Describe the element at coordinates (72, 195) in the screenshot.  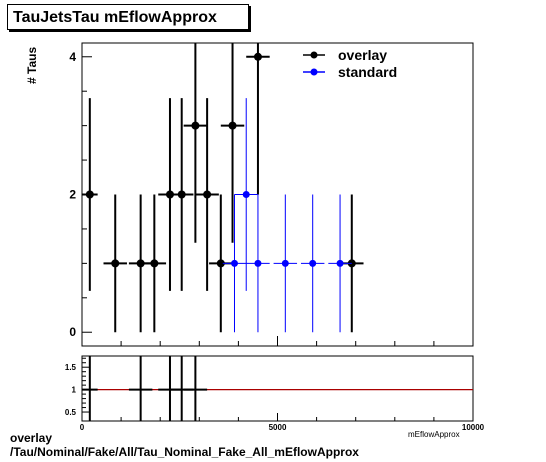
I see `y-tick-label: 2` at that location.